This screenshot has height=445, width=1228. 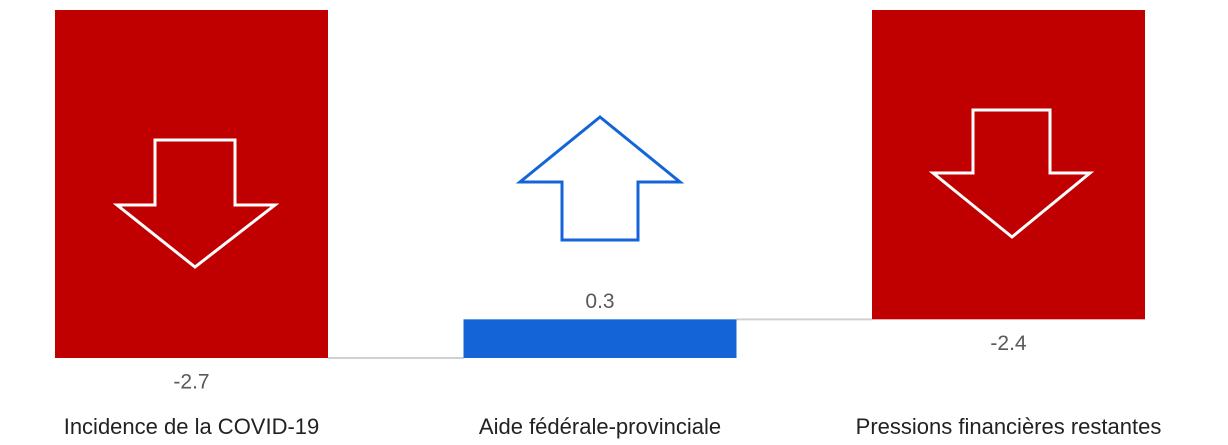 I want to click on value-label: -2.4, so click(x=1008, y=343).